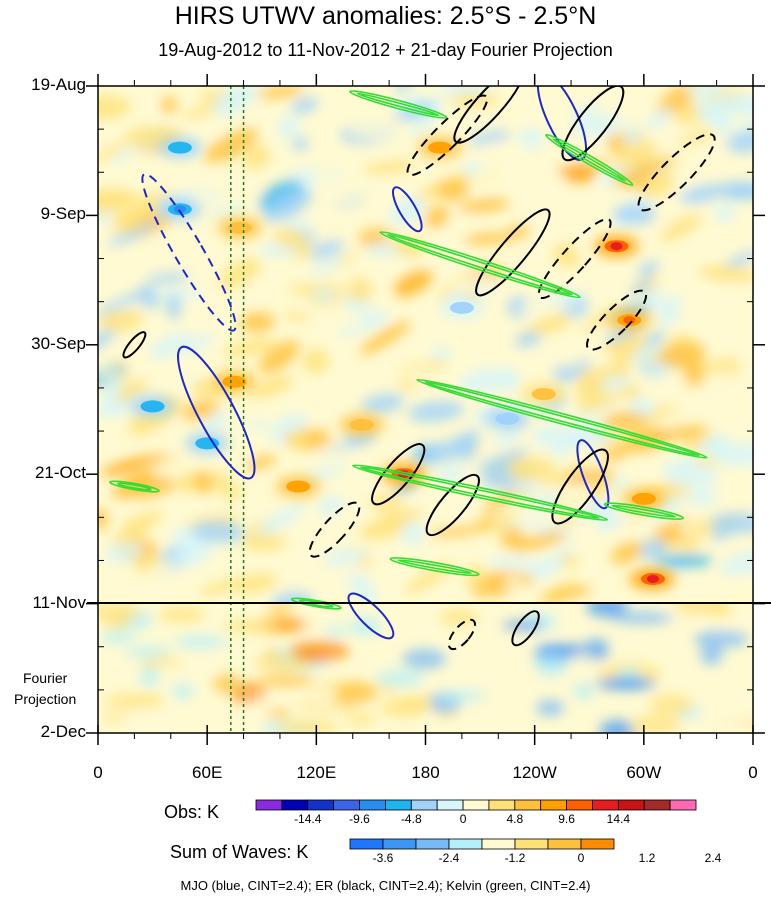 Image resolution: width=771 pixels, height=899 pixels. What do you see at coordinates (713, 858) in the screenshot?
I see `waves-colorbar-label: 2.4` at bounding box center [713, 858].